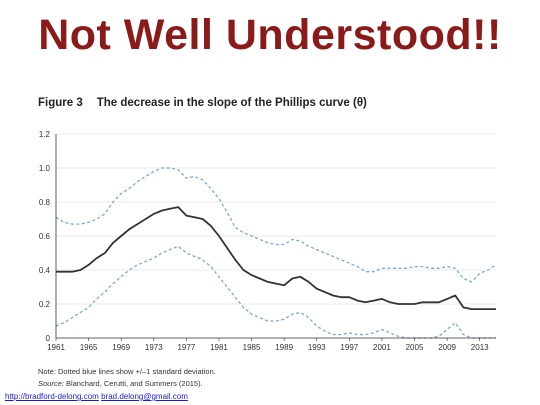 The width and height of the screenshot is (540, 405). I want to click on y-tick-label: 1.0, so click(45, 168).